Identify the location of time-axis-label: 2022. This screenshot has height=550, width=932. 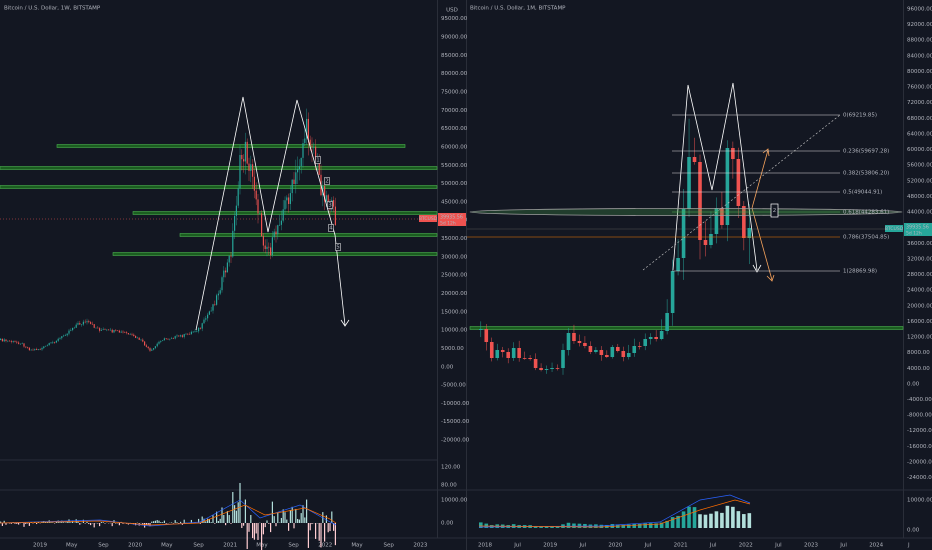
(746, 546).